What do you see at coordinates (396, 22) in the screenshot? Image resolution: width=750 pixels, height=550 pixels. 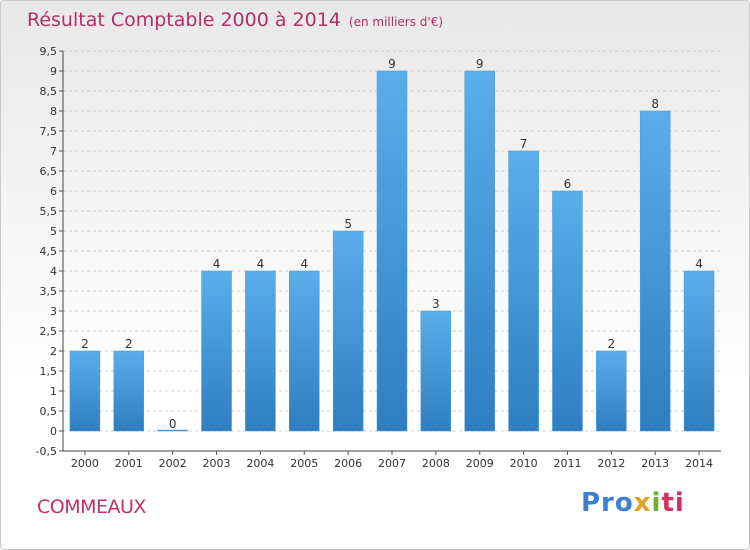 I see `chart-title-subtitle: (en milliers d'€)` at bounding box center [396, 22].